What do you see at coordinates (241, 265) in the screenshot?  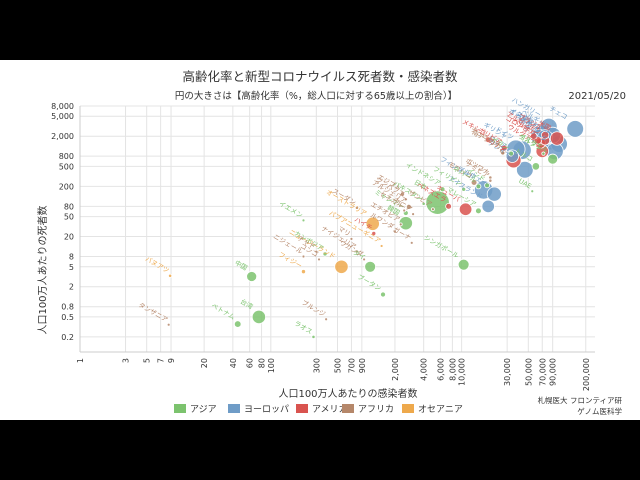 I see `point-label: 中国` at bounding box center [241, 265].